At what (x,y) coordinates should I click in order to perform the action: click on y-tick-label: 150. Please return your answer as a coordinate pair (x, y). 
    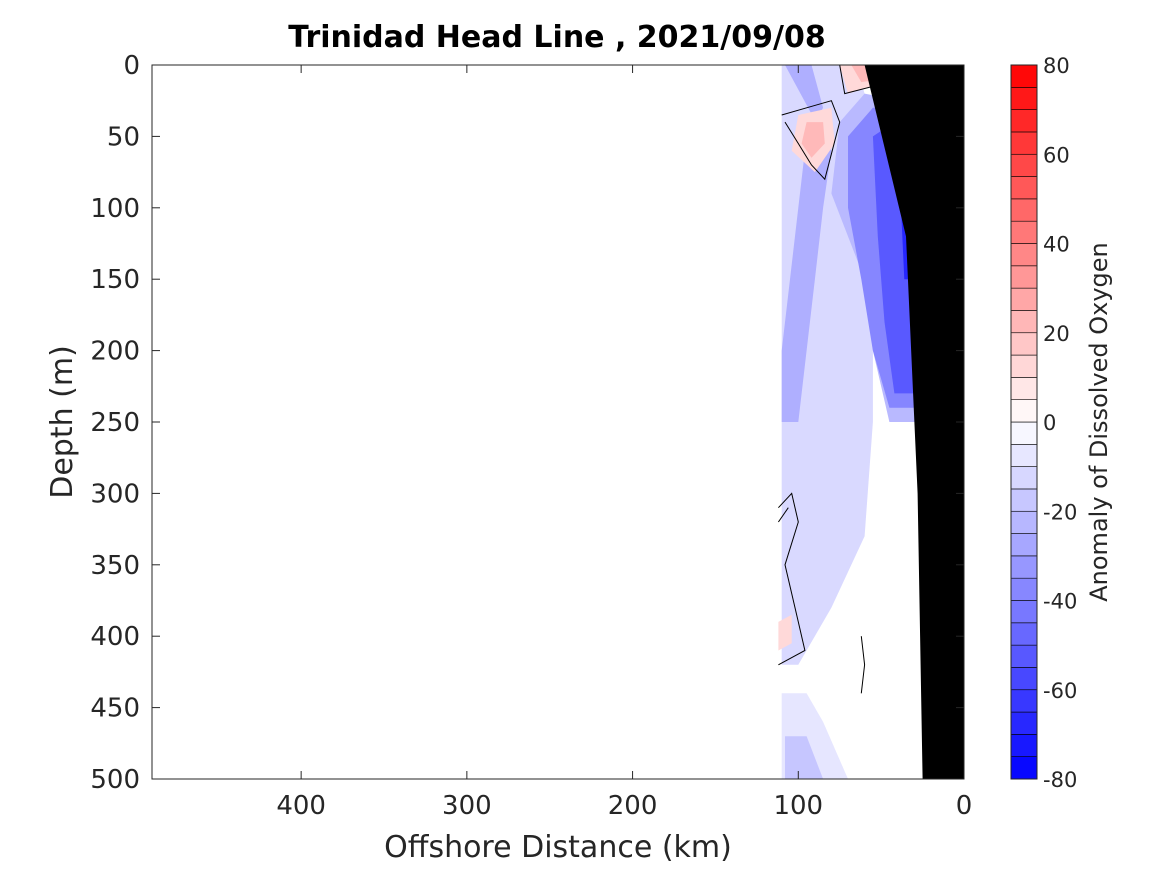
    Looking at the image, I should click on (115, 280).